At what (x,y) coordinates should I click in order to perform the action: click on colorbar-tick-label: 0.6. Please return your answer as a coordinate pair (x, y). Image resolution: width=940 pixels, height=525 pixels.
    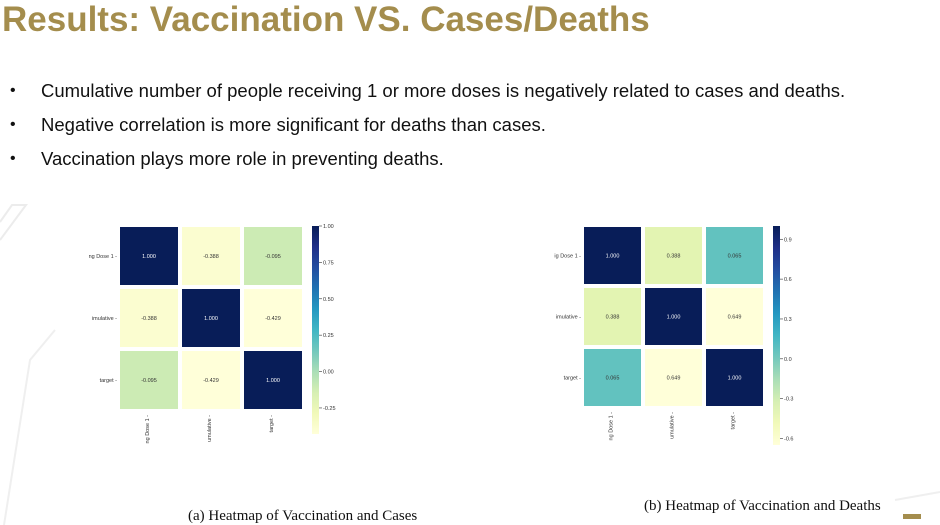
    Looking at the image, I should click on (788, 280).